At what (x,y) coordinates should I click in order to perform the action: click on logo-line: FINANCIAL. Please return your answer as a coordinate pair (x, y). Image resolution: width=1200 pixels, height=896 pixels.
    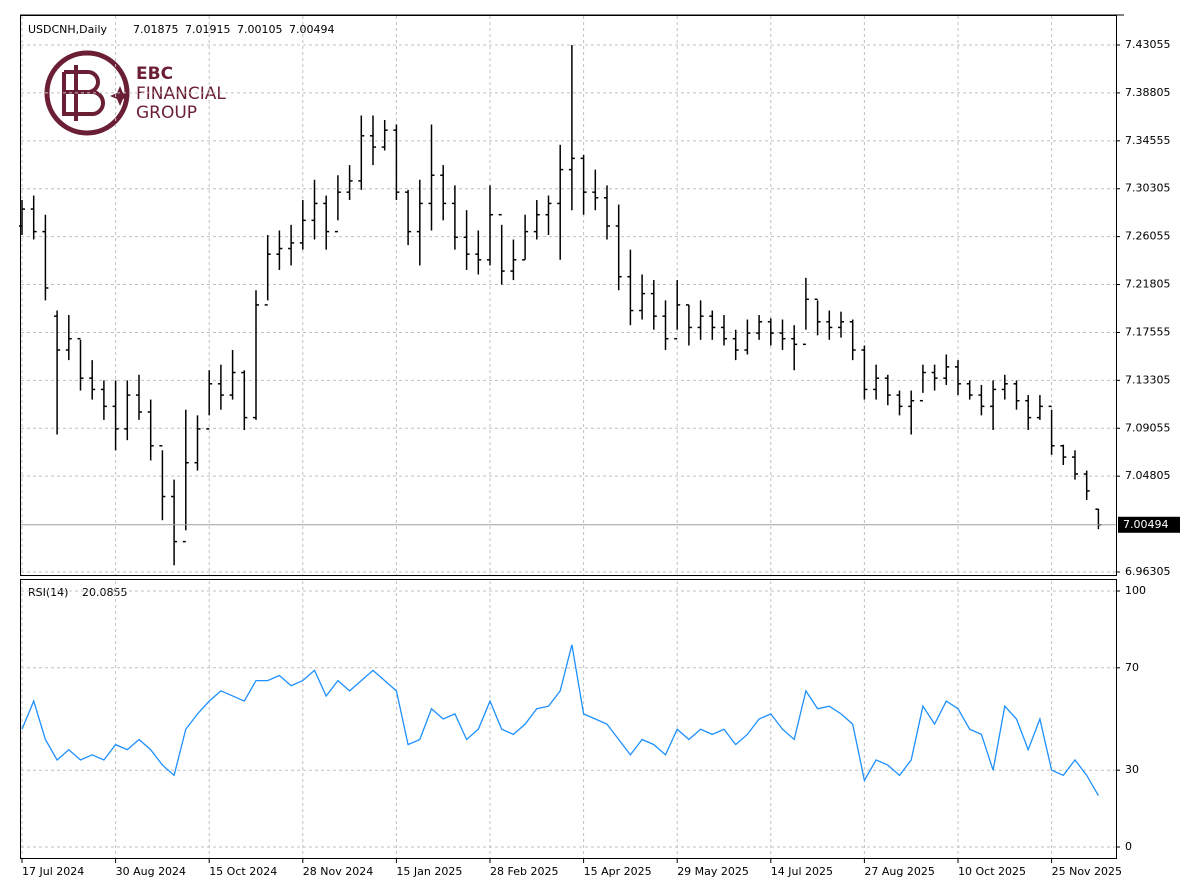
    Looking at the image, I should click on (181, 94).